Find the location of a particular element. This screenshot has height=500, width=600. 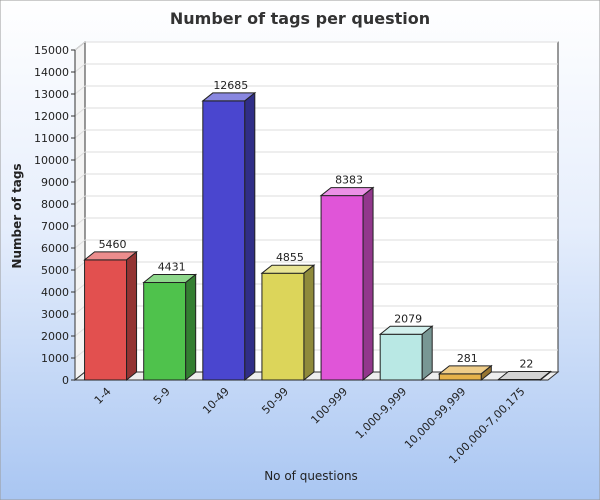

x-axis-title: No of questions is located at coordinates (311, 476).